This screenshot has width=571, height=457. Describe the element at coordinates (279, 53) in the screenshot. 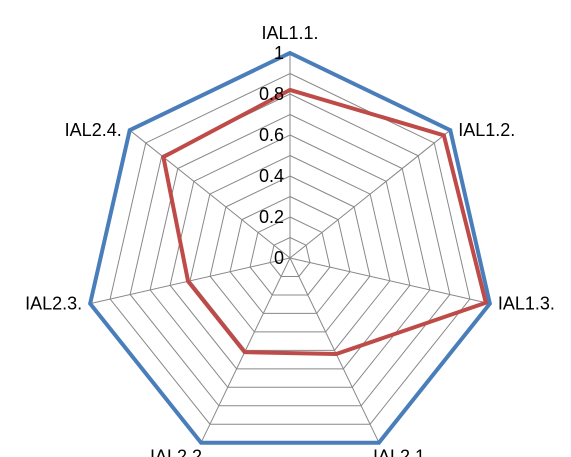

I see `tick-label: 1` at that location.